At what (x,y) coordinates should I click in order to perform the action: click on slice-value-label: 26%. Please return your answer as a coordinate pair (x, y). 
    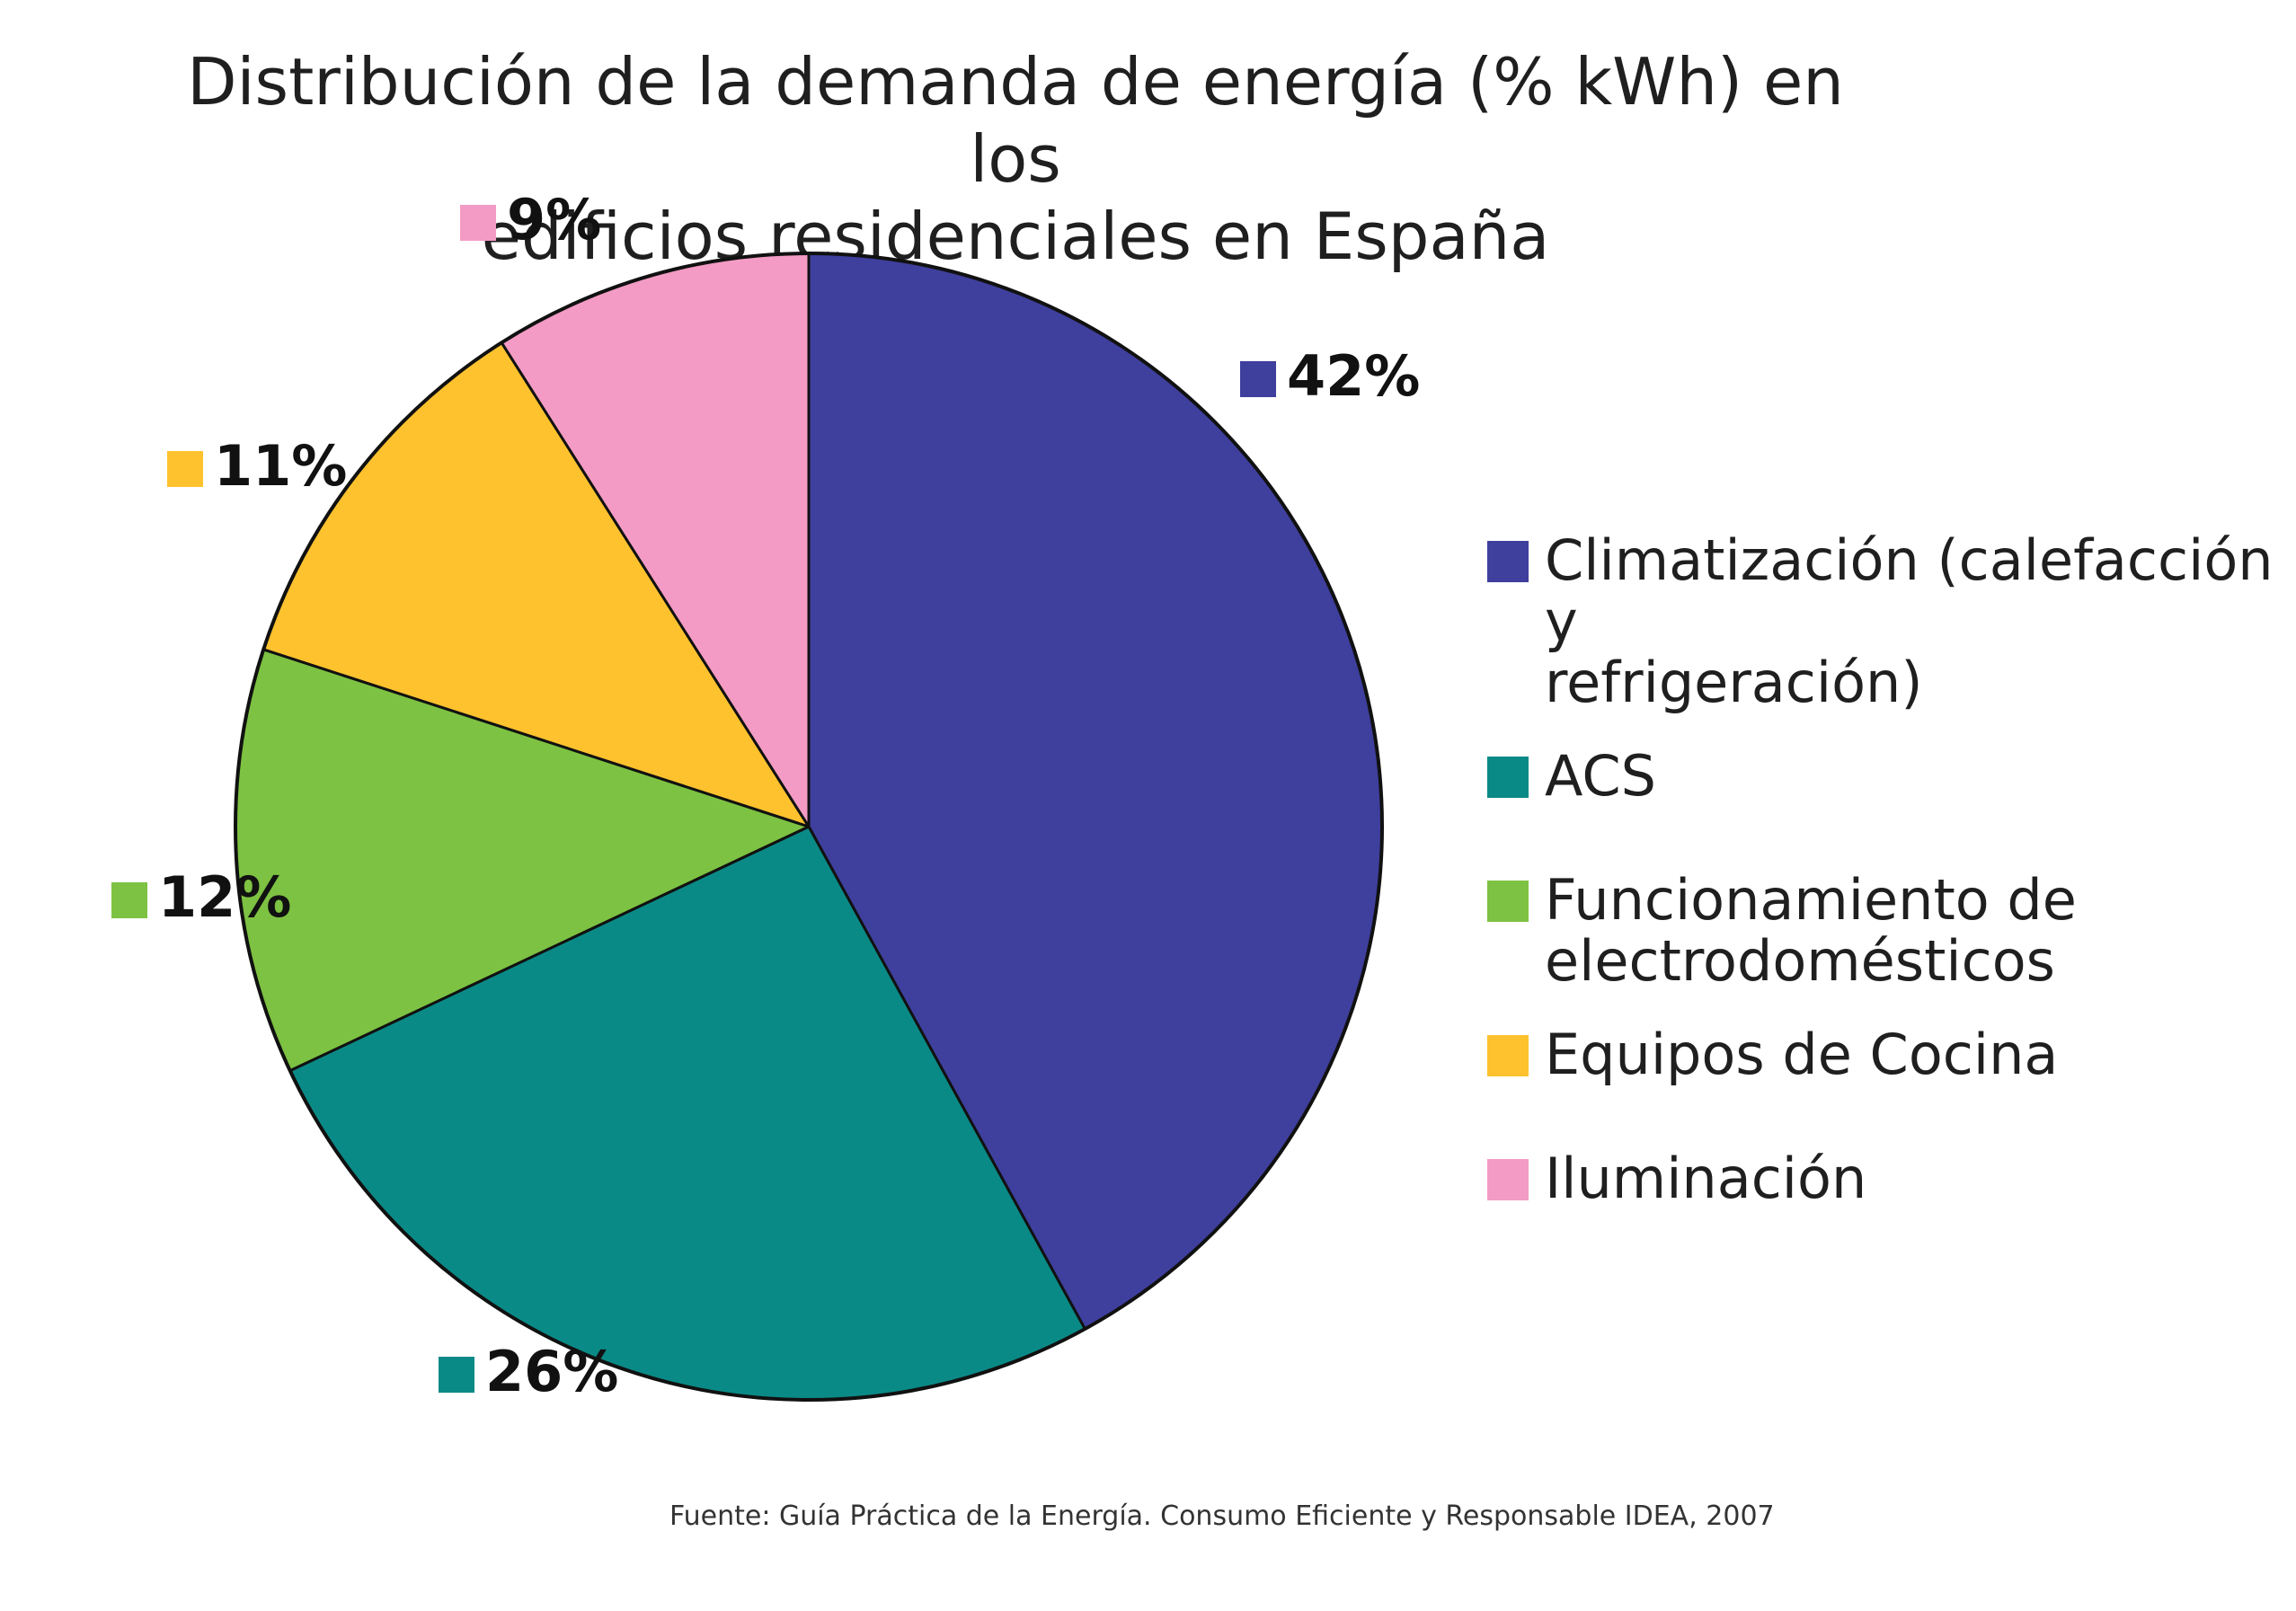
    Looking at the image, I should click on (551, 1371).